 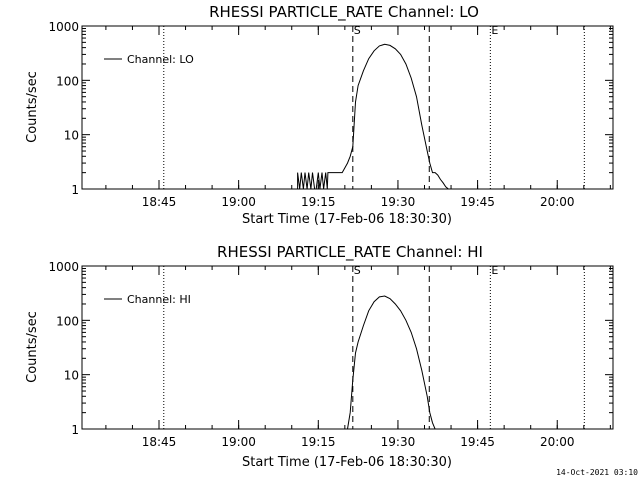 I want to click on timestamp: 14-Oct-2021 03:10, so click(x=597, y=472).